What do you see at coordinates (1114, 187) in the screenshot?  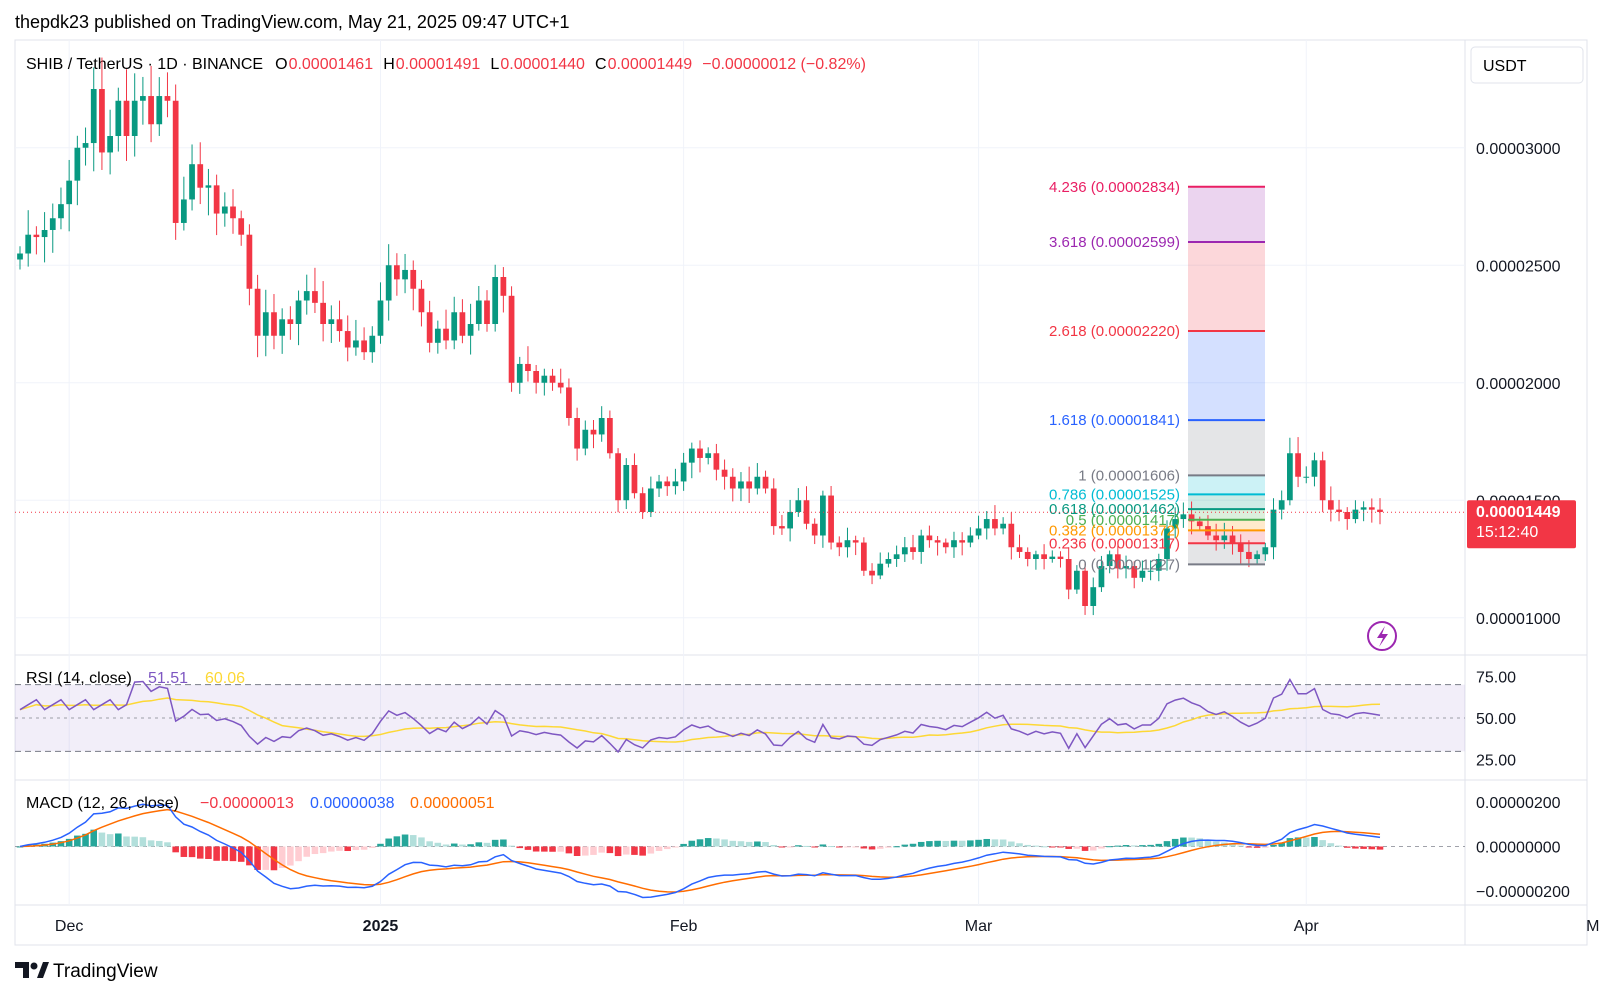 I see `fib-level-label: 4.236 (0.00002834)` at bounding box center [1114, 187].